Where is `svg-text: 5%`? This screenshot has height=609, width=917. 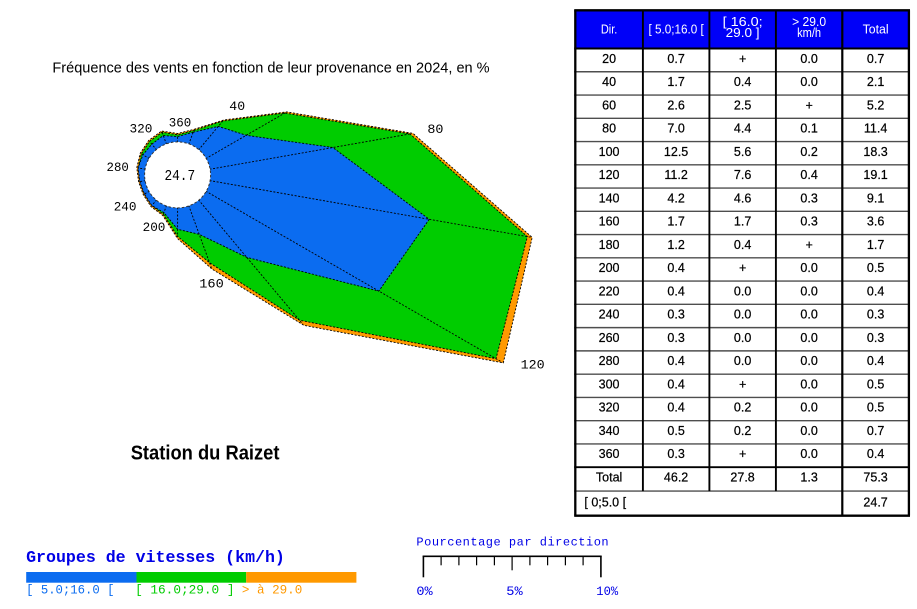 svg-text: 5% is located at coordinates (514, 591).